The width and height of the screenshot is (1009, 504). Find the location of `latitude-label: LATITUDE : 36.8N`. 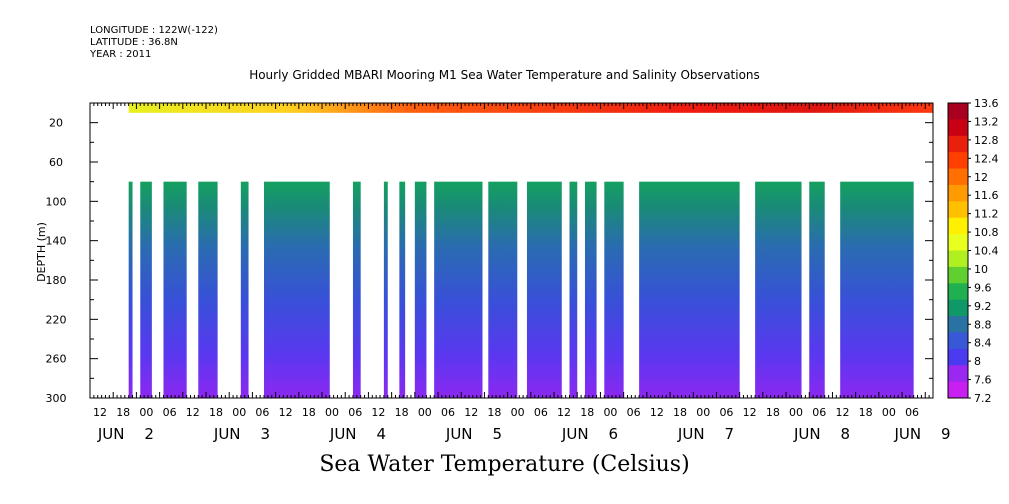

latitude-label: LATITUDE : 36.8N is located at coordinates (134, 42).